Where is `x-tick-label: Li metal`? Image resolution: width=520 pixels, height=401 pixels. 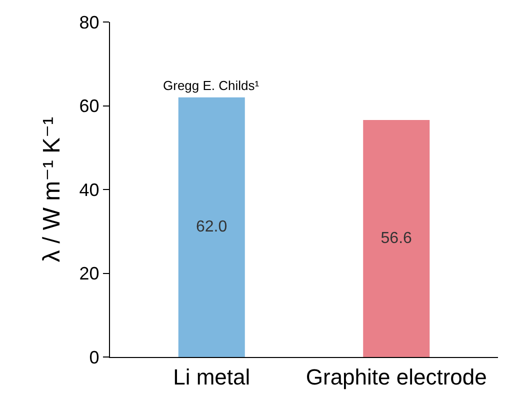
x-tick-label: Li metal is located at coordinates (211, 377).